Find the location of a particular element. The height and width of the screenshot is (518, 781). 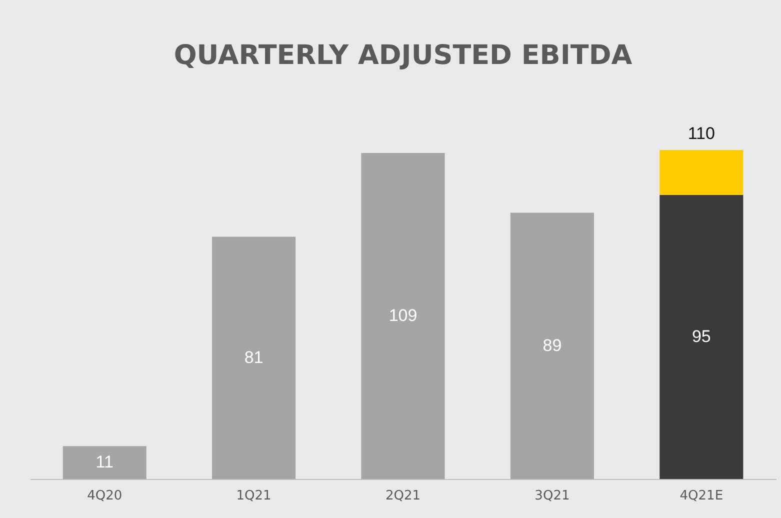

x-tick-label: 3Q21 is located at coordinates (552, 496).